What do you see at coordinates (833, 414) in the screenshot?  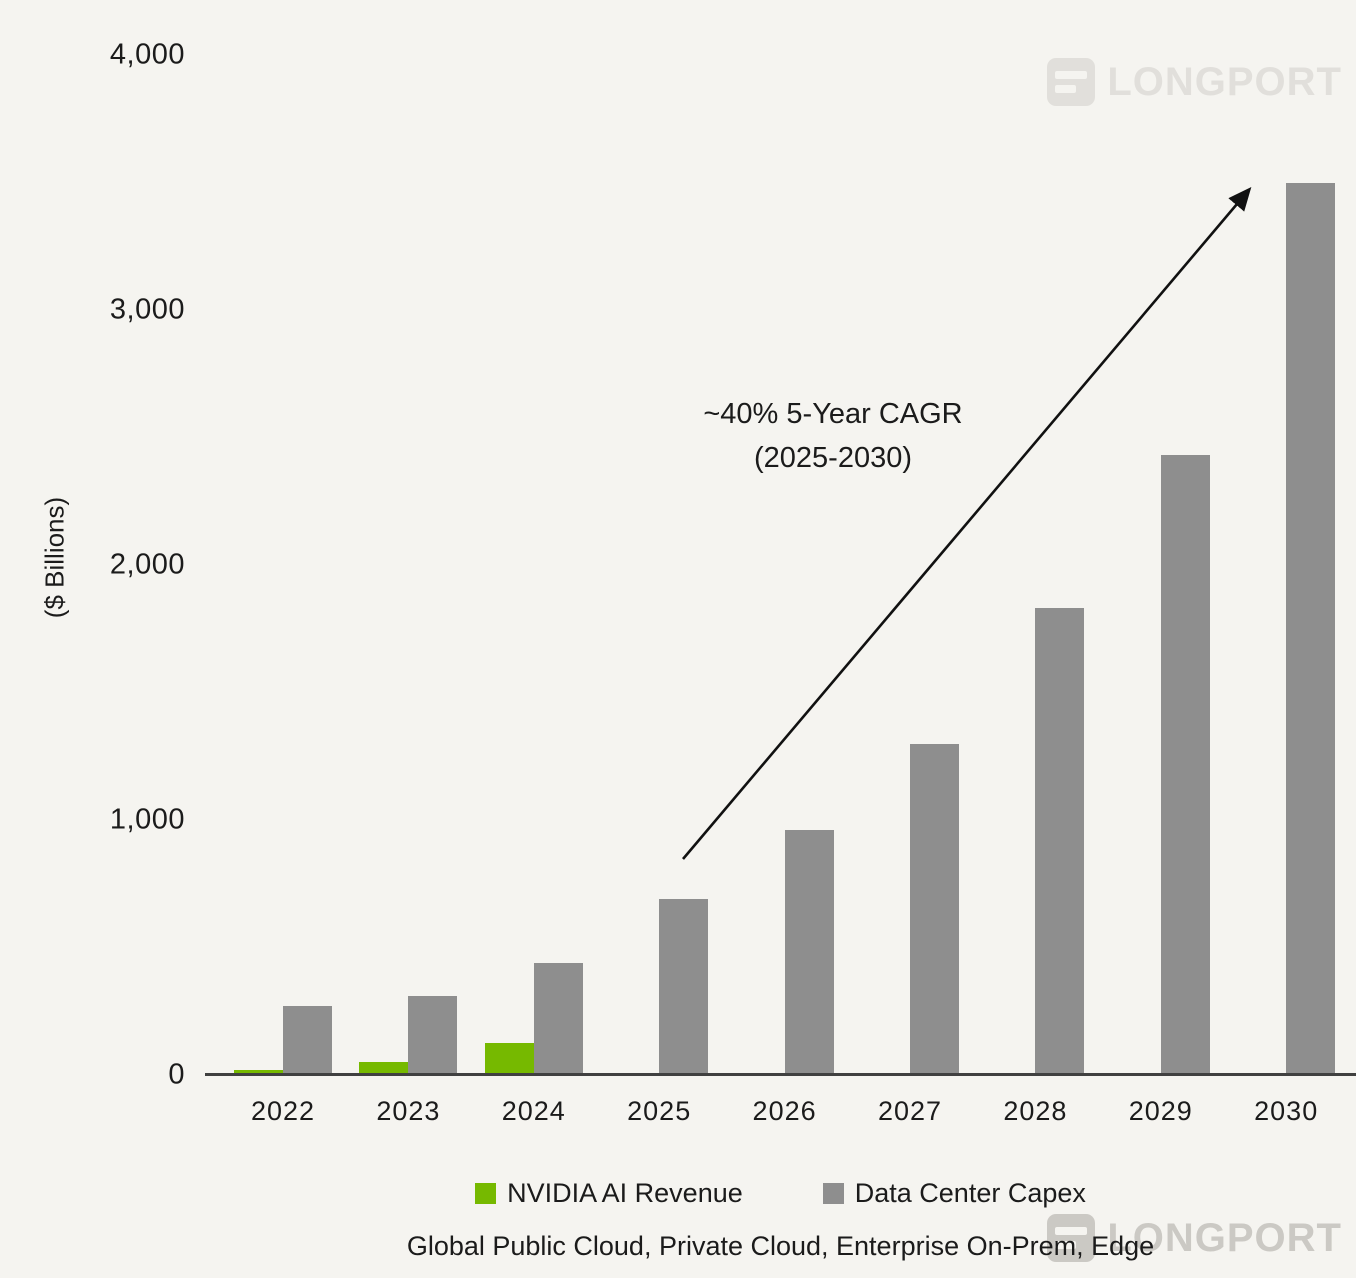 I see `cagr-annotation-line1: ~40% 5-Year CAGR` at bounding box center [833, 414].